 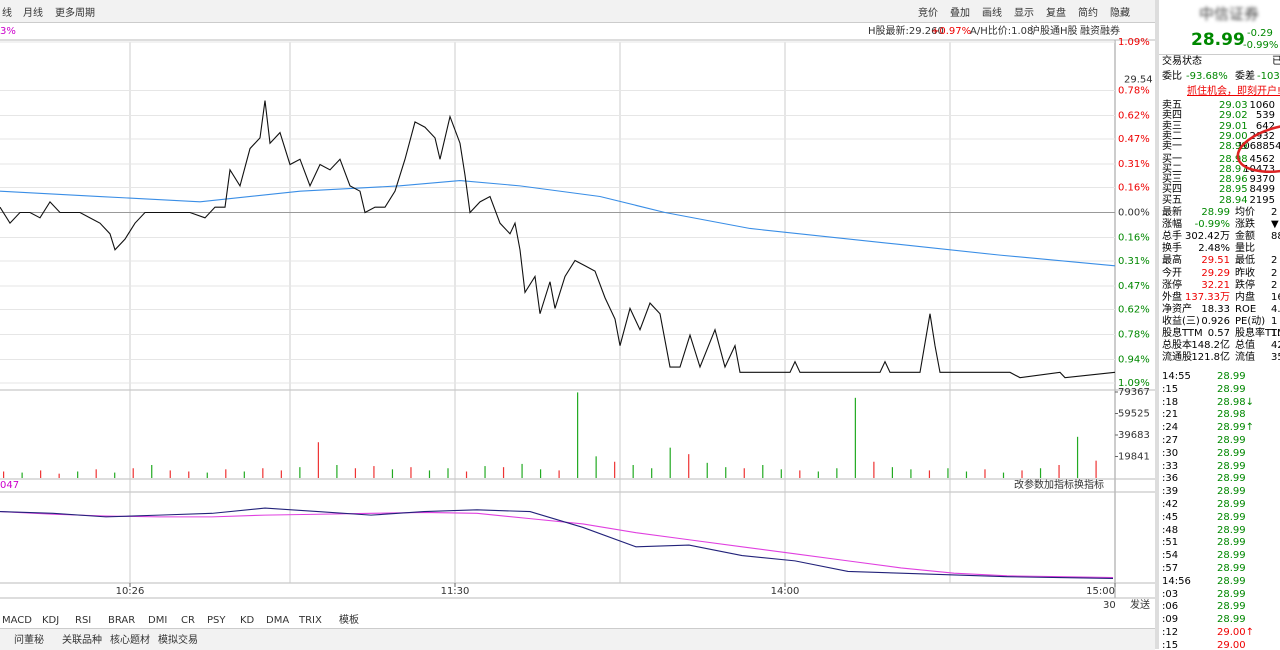 I want to click on indicator-tab: TRIX, so click(x=310, y=620).